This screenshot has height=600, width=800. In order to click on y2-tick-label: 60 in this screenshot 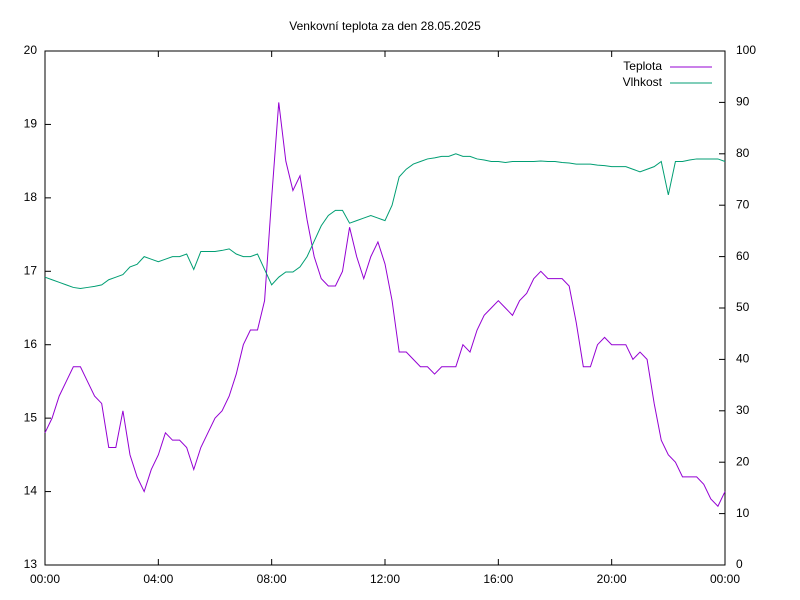, I will do `click(743, 256)`.